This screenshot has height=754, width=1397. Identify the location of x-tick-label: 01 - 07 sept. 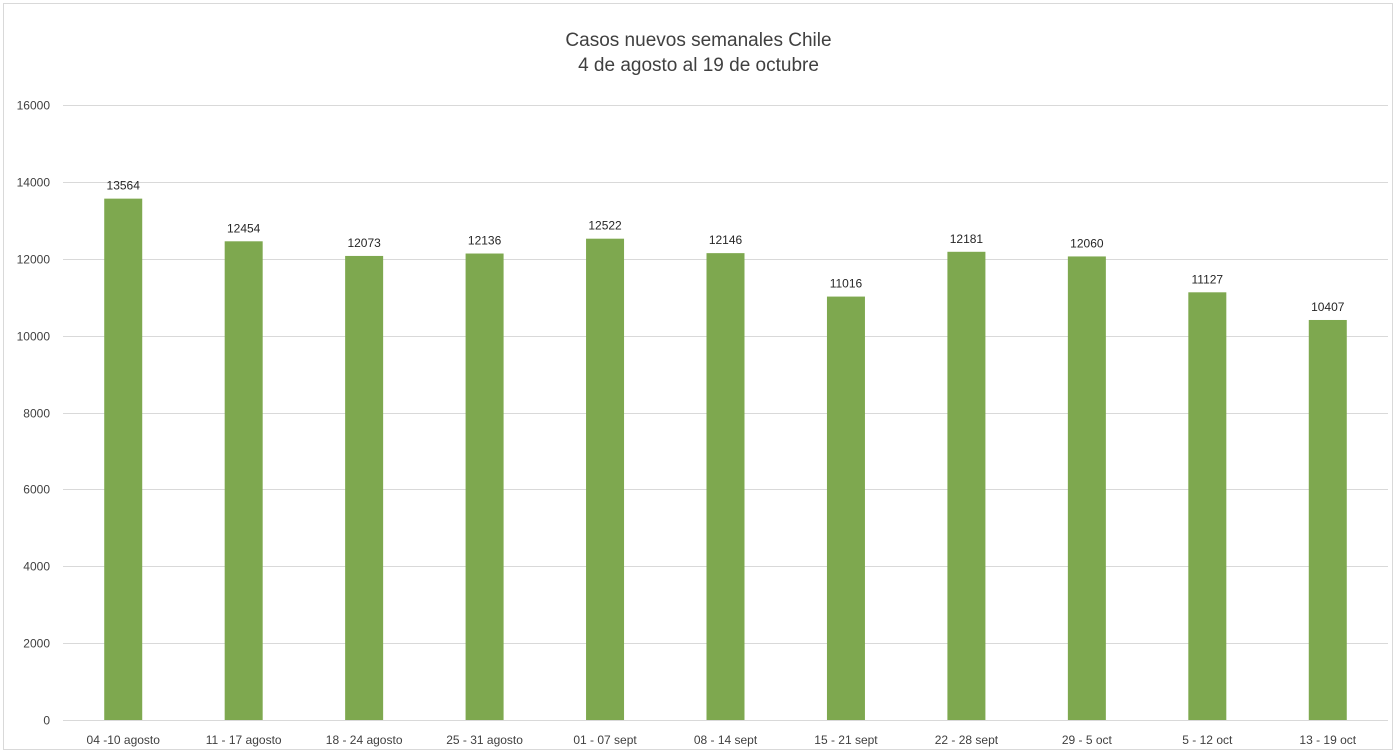
(605, 740).